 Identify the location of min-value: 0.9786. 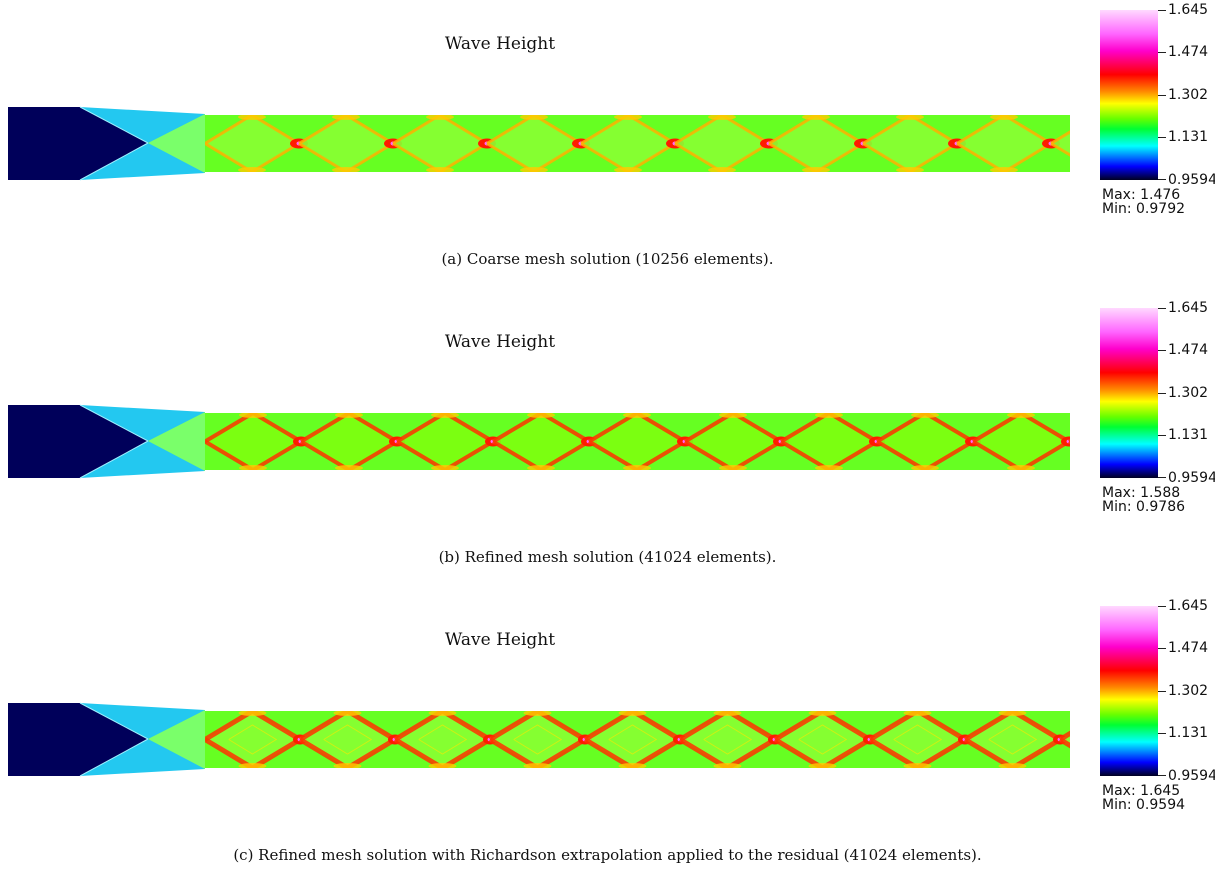
(1161, 507).